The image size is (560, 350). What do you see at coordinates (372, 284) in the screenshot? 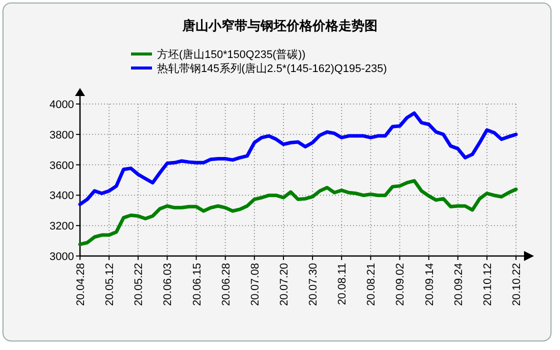
I see `x-tick-label: 20.08.21` at bounding box center [372, 284].